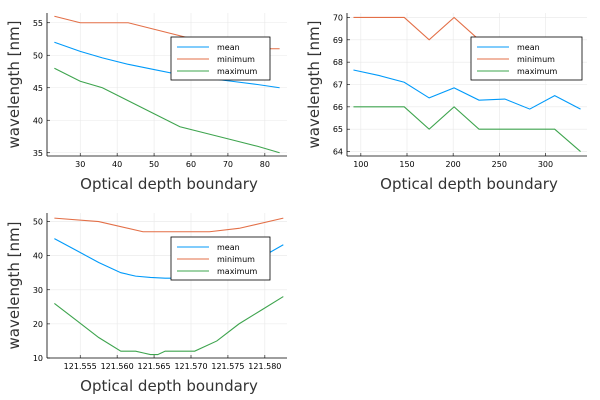 This screenshot has height=400, width=600. Describe the element at coordinates (499, 164) in the screenshot. I see `x-tick-label: 250` at that location.